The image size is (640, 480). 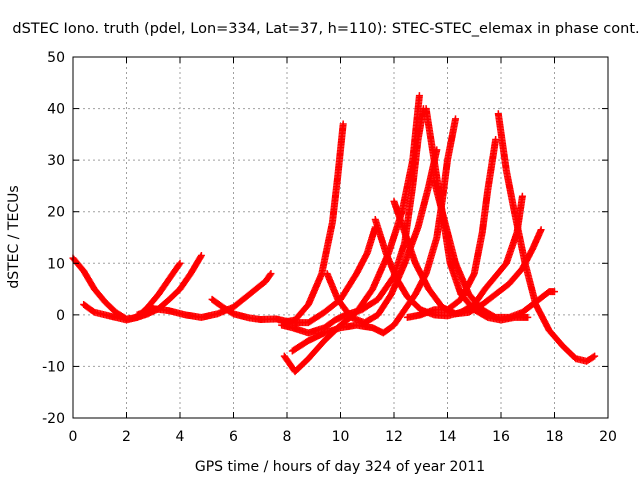 What do you see at coordinates (448, 437) in the screenshot?
I see `x-tick-label: 14` at bounding box center [448, 437].